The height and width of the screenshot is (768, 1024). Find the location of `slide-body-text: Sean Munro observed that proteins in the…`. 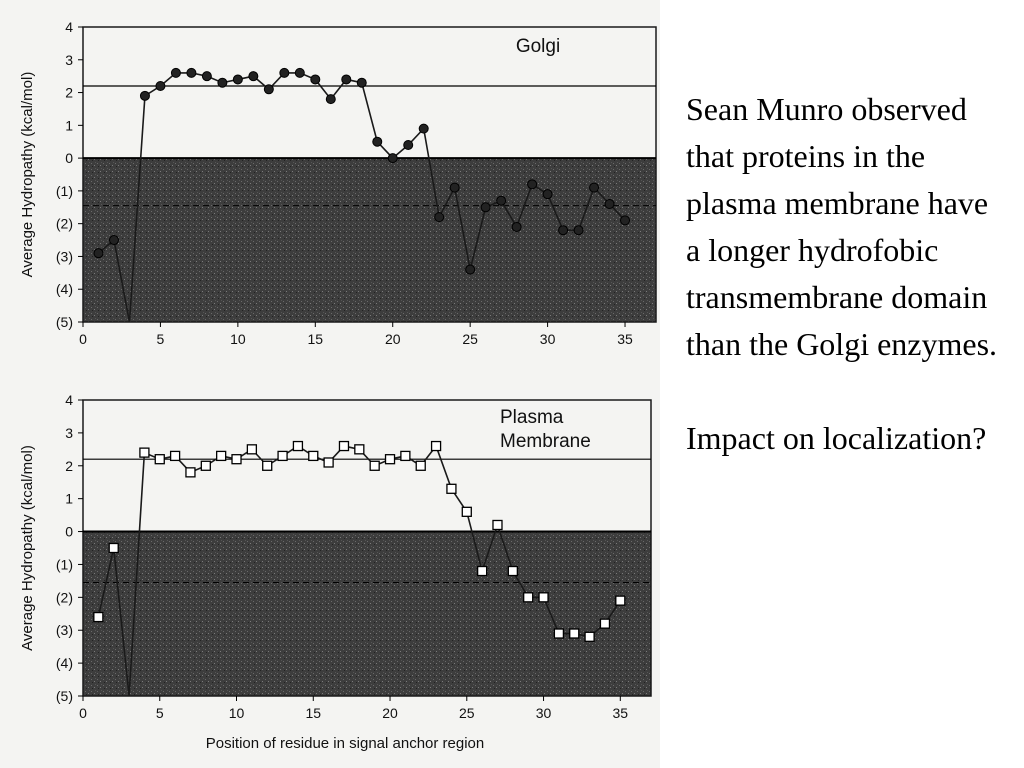

slide-body-text: Sean Munro observed that proteins in the… is located at coordinates (842, 226).